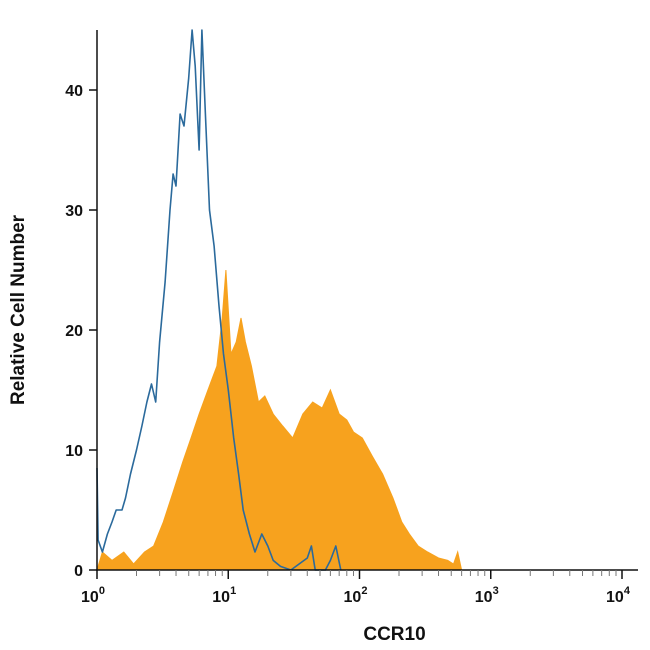 The image size is (650, 650). Describe the element at coordinates (487, 595) in the screenshot. I see `x-tick-label: 10³` at that location.